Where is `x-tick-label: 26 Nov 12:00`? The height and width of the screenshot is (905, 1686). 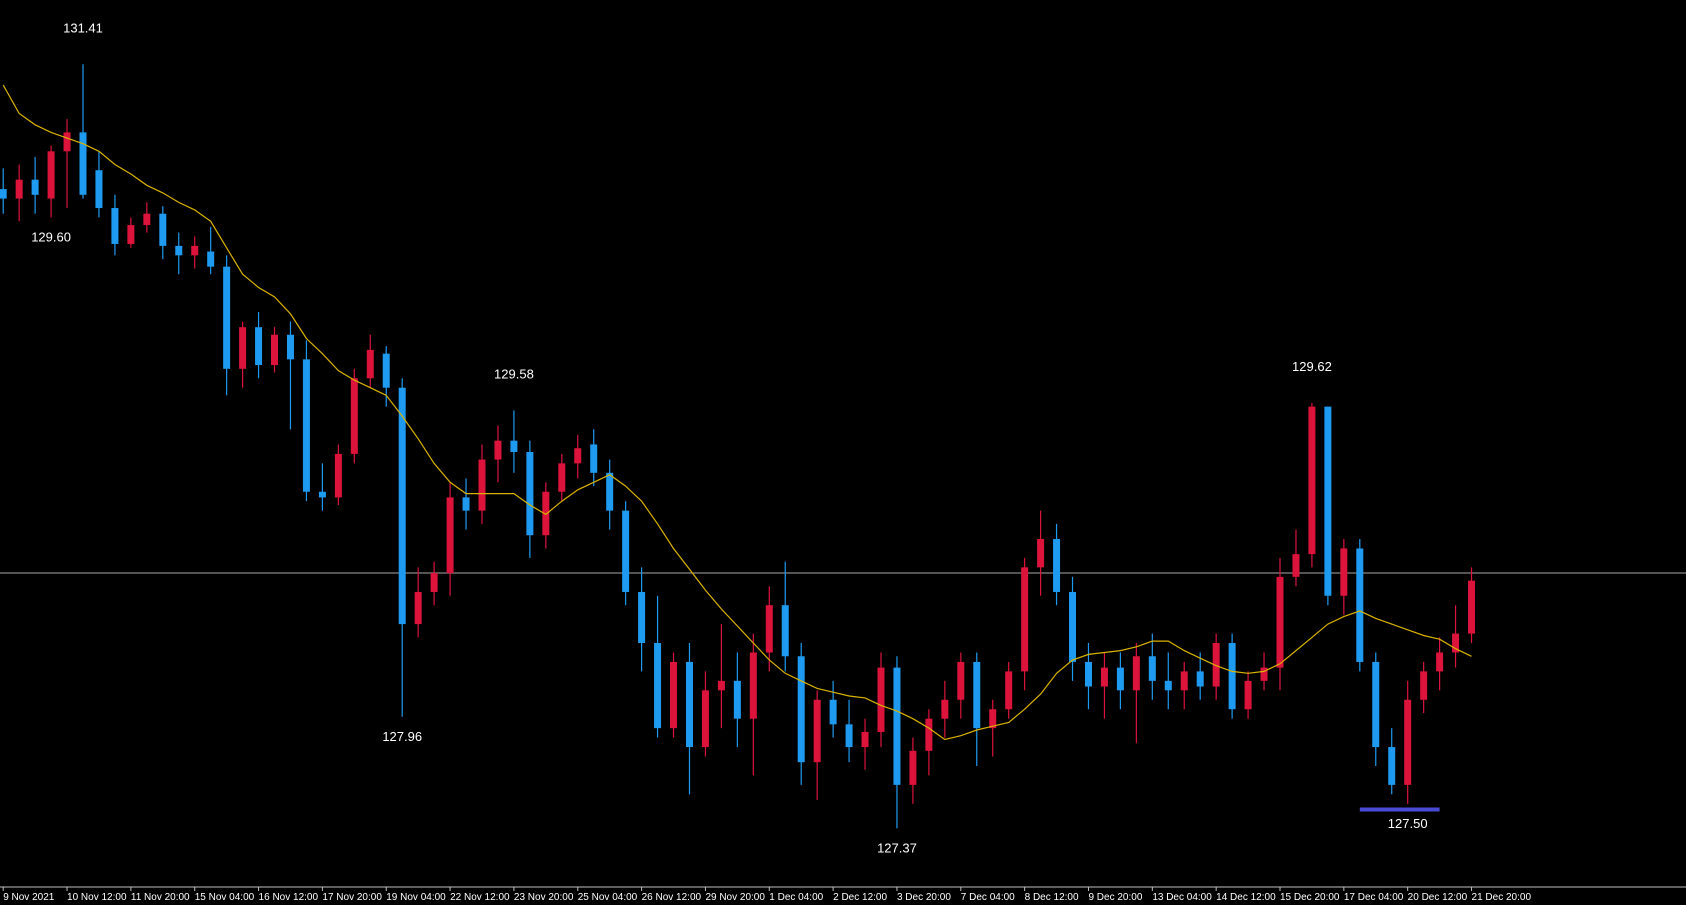
x-tick-label: 26 Nov 12:00 is located at coordinates (672, 897).